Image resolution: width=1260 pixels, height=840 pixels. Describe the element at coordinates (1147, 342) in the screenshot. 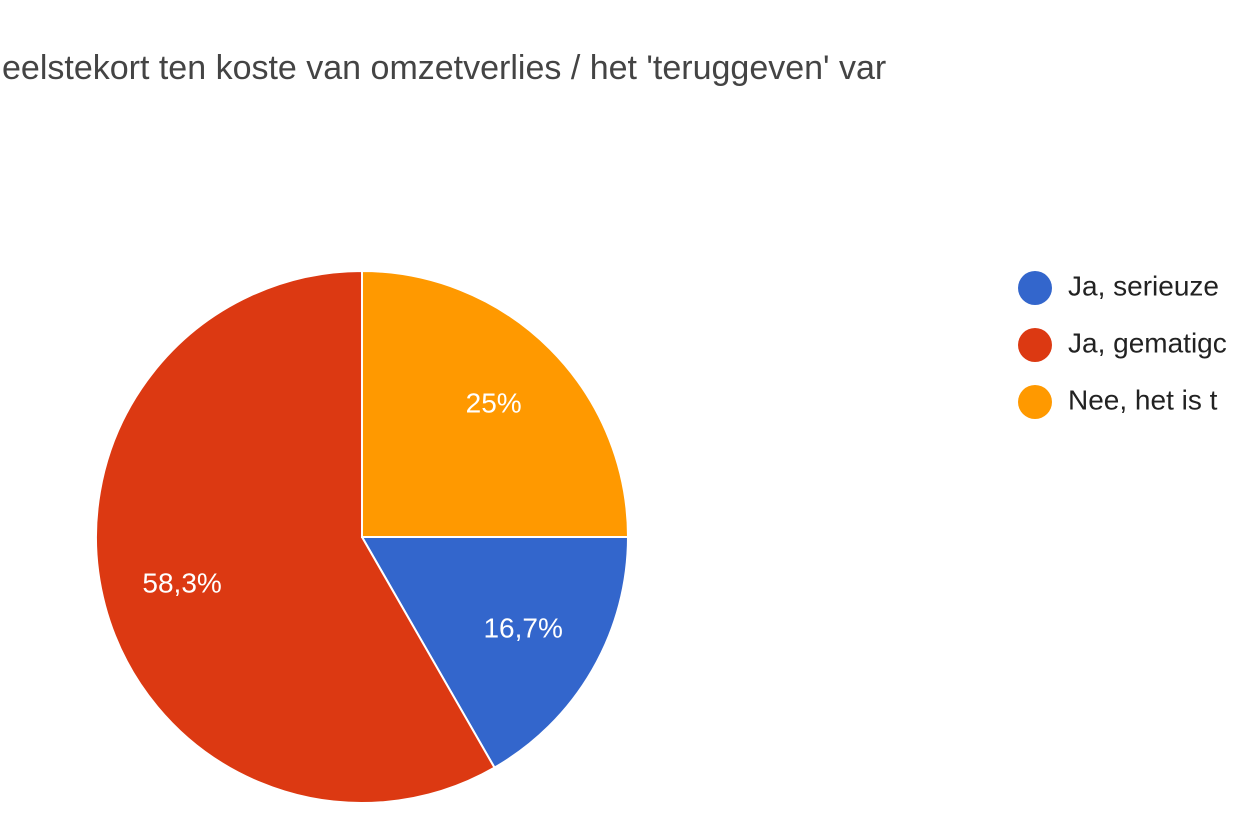

I see `legend-label: Ja, gematigc` at that location.